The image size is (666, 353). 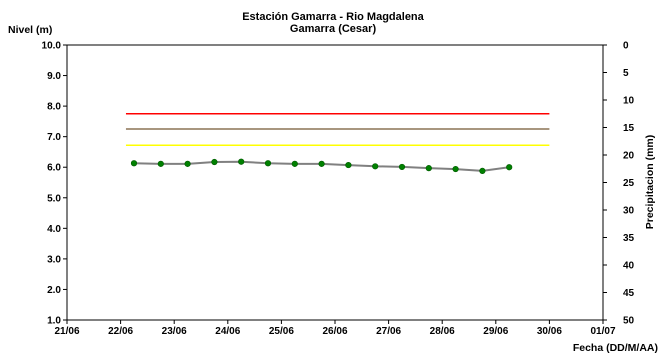 I want to click on x-tick-label: 01/07, so click(x=602, y=331).